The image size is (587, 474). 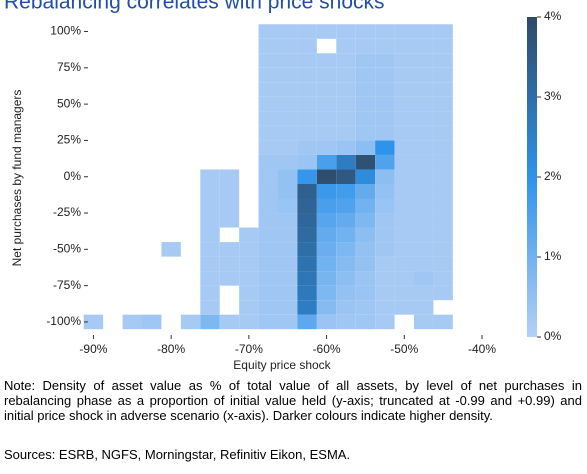 What do you see at coordinates (69, 140) in the screenshot?
I see `y-tick-label: 25%` at bounding box center [69, 140].